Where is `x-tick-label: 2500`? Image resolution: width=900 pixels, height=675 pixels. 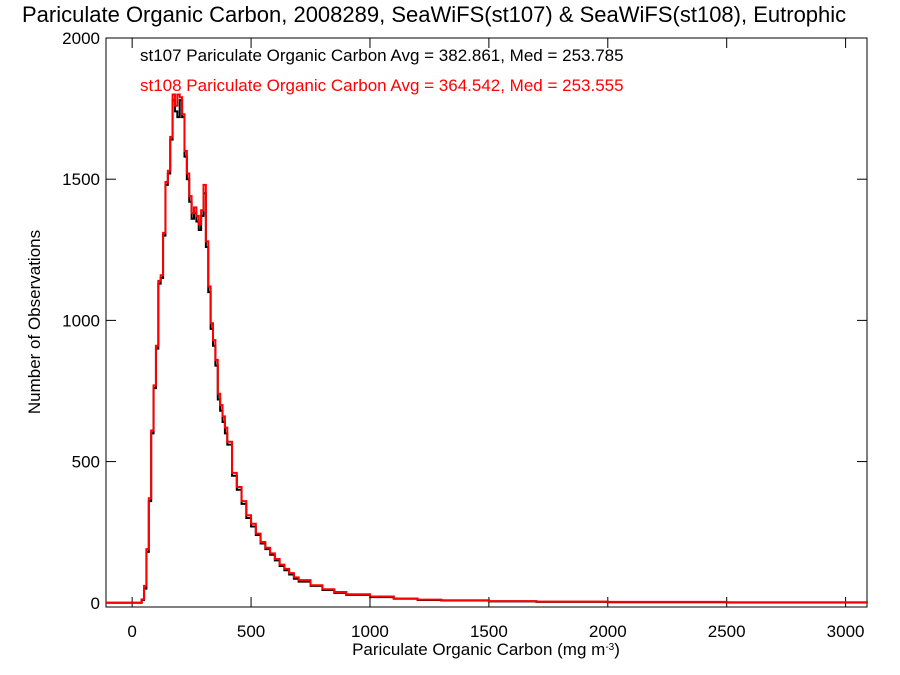
x-tick-label: 2500 is located at coordinates (727, 631).